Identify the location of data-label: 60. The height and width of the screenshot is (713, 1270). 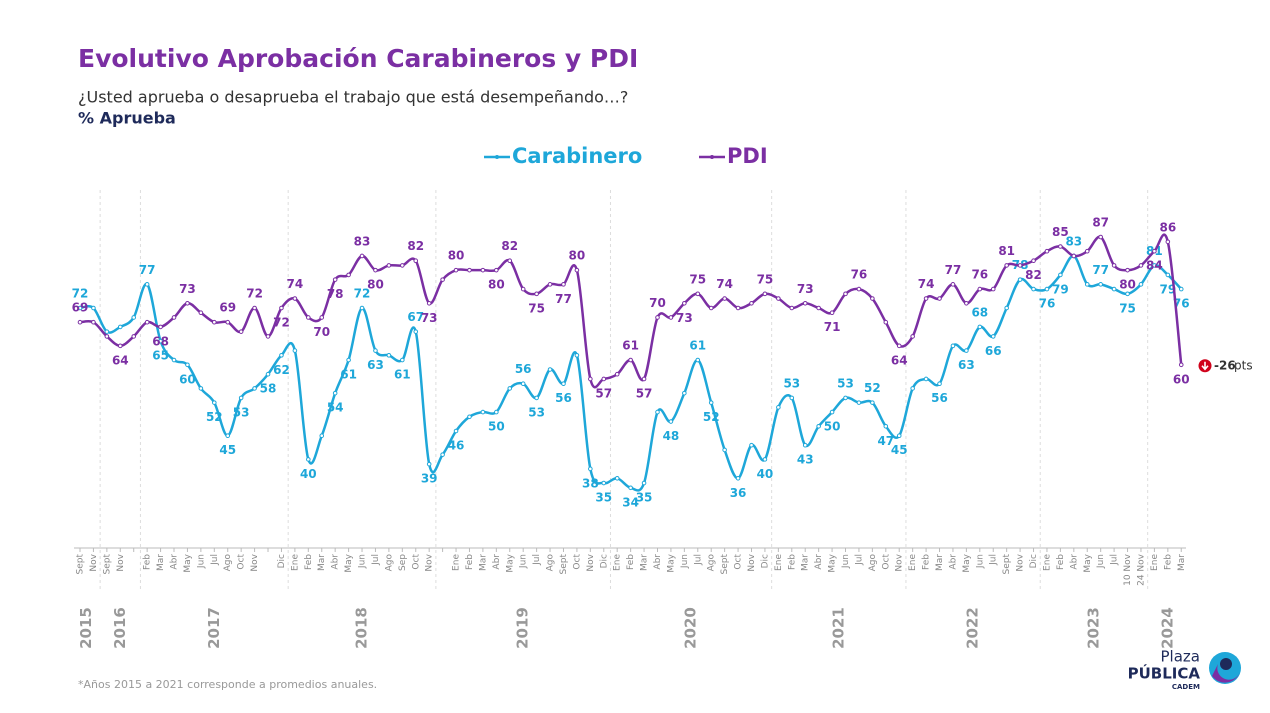
(1181, 379).